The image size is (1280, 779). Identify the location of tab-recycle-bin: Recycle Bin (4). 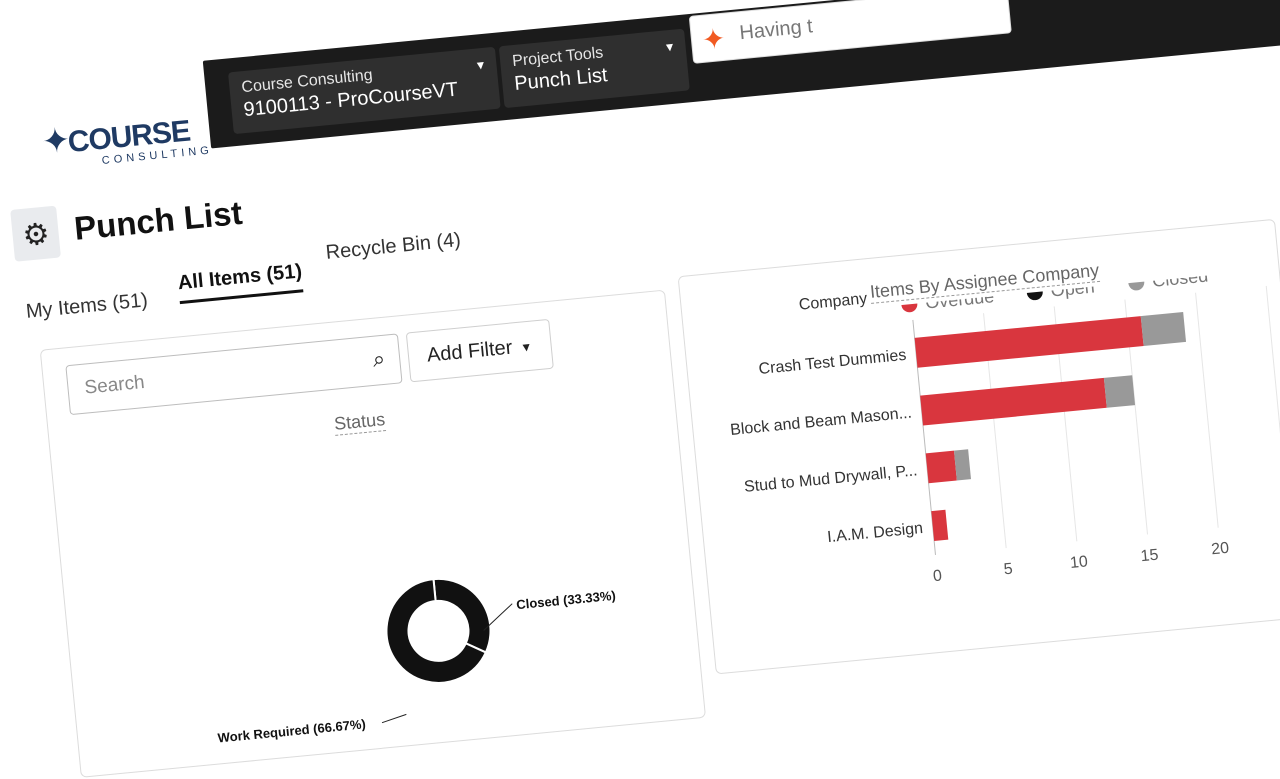
(393, 246).